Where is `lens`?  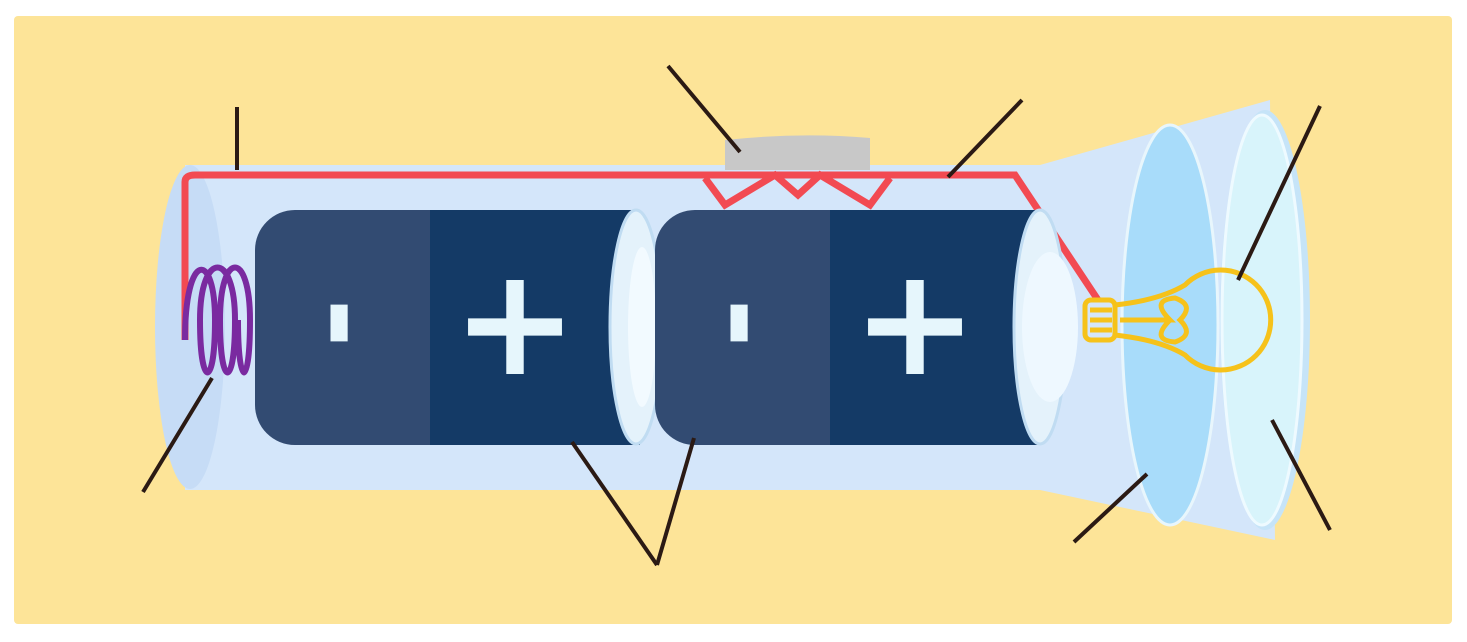 lens is located at coordinates (1262, 320).